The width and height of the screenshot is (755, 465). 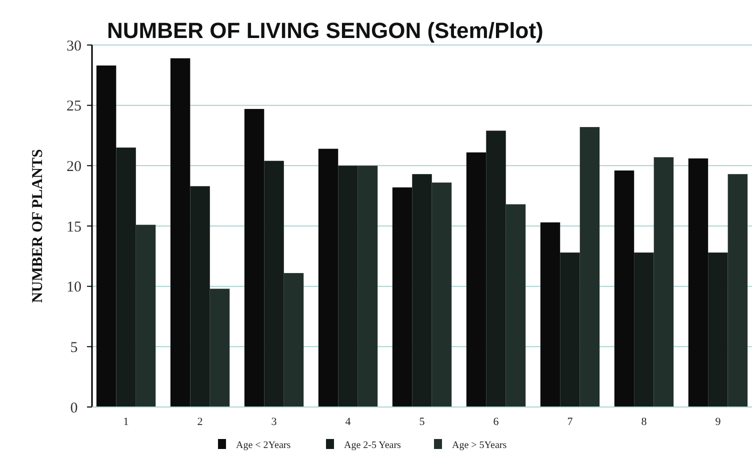 What do you see at coordinates (74, 46) in the screenshot?
I see `y-tick-label: 30` at bounding box center [74, 46].